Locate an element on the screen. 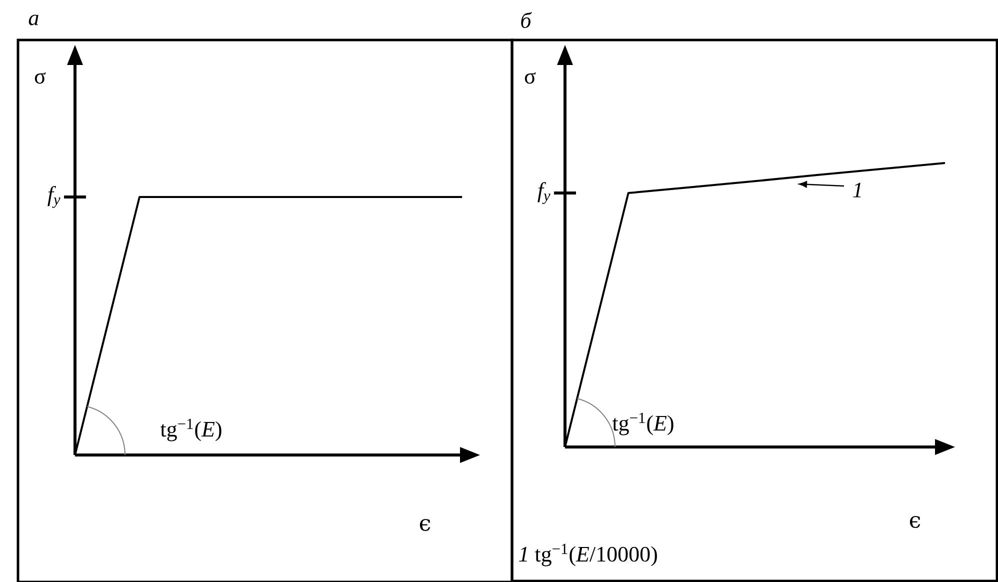 Image resolution: width=998 pixels, height=582 pixels. chart-title: а is located at coordinates (33, 20).